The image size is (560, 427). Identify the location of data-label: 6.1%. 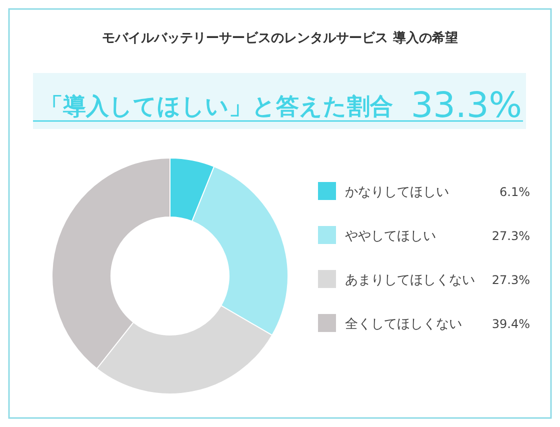
(515, 192).